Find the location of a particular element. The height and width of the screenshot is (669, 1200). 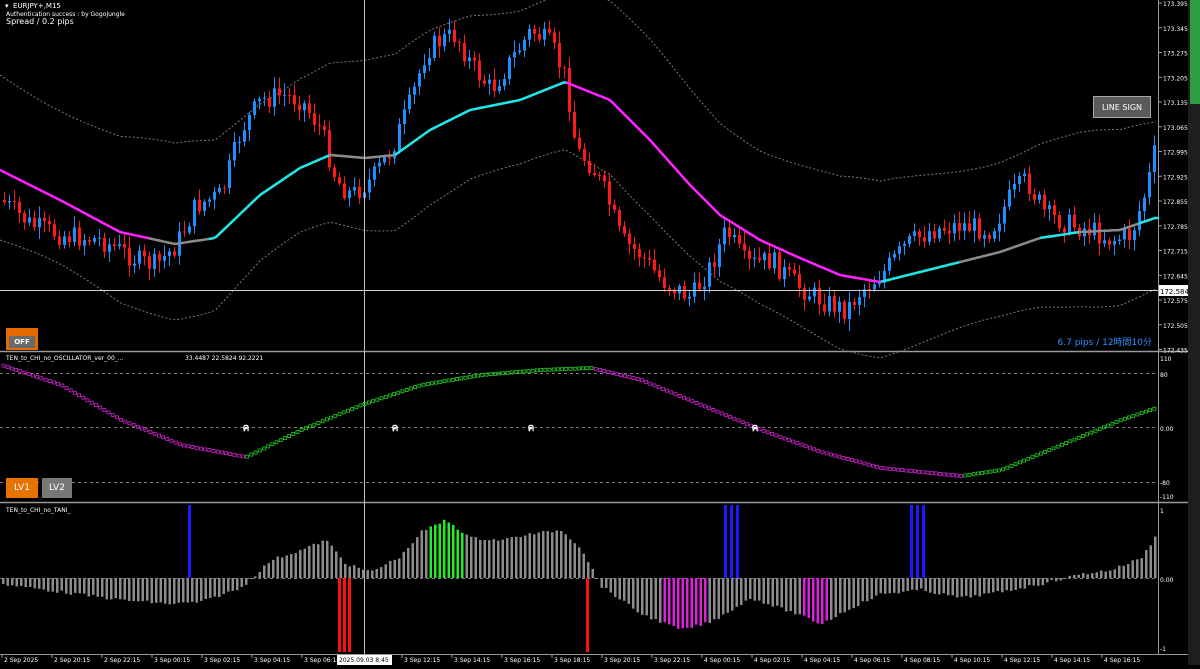

time-tick-label: 3 Sep 06:15 is located at coordinates (322, 660).